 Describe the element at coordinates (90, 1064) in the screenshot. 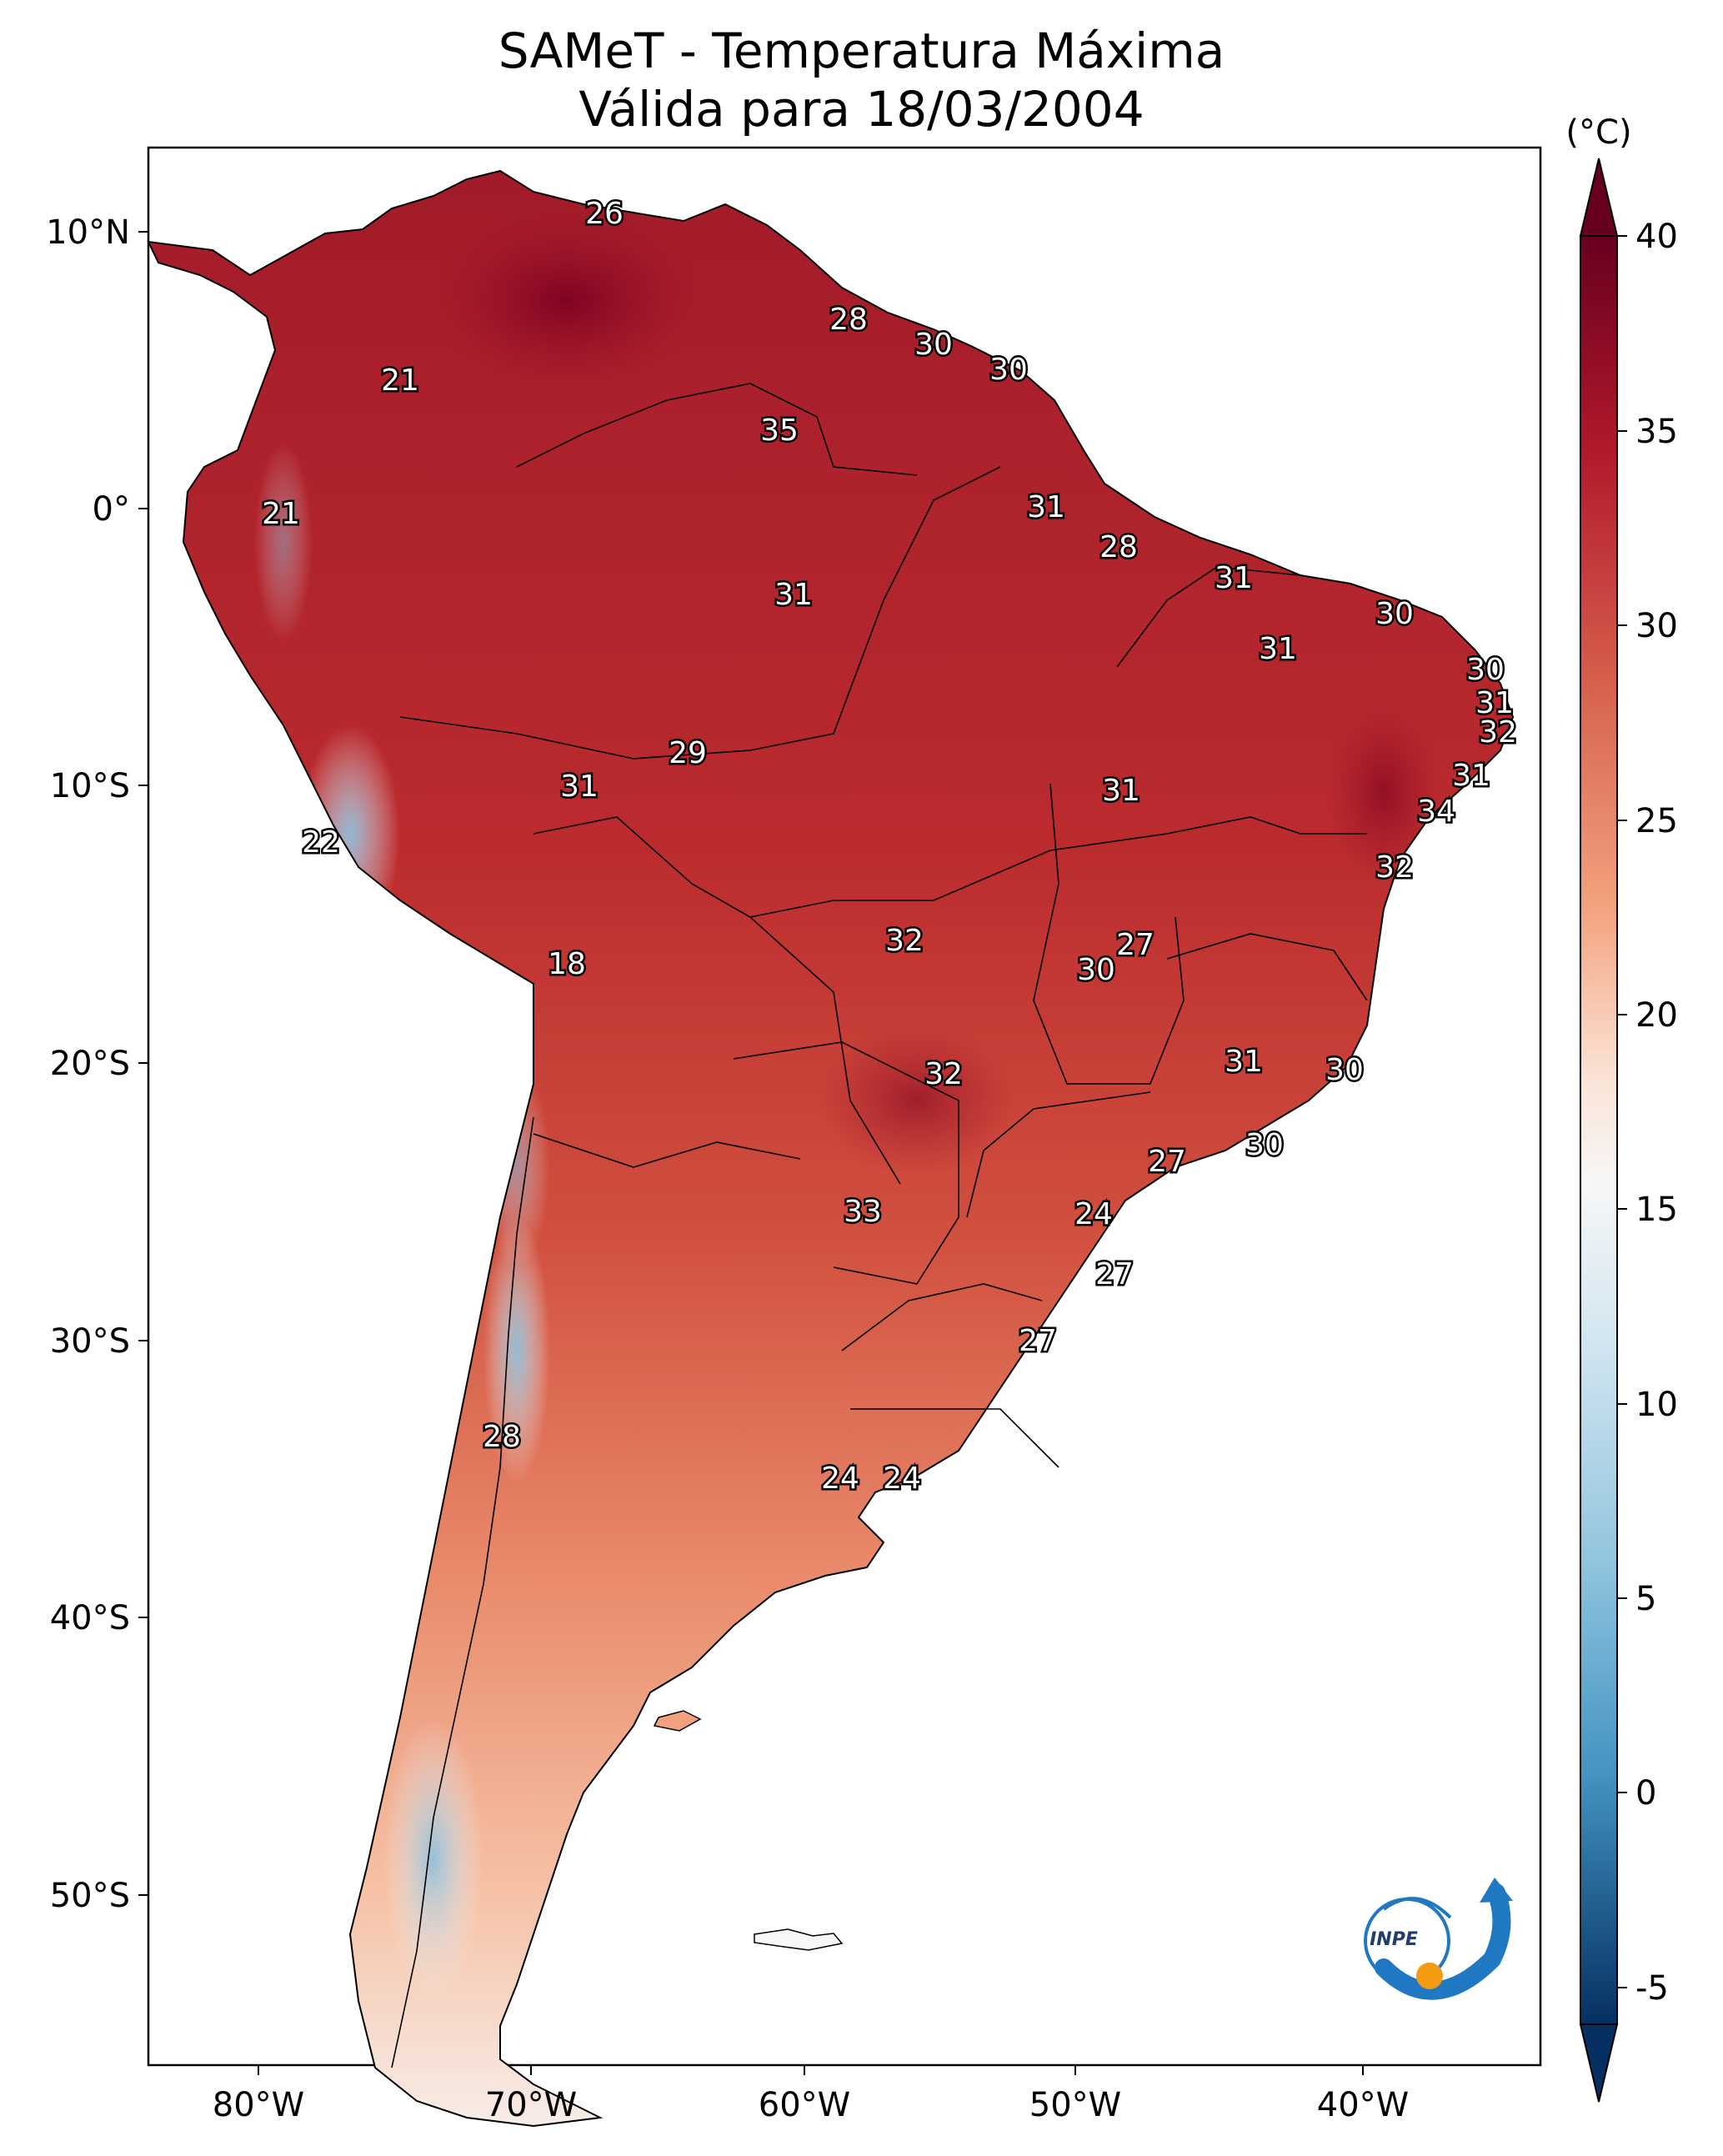

I see `lat-tick-20s: 20°S` at that location.